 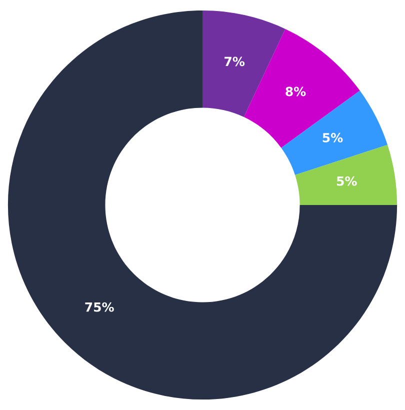 What do you see at coordinates (234, 61) in the screenshot?
I see `data-label: 7%` at bounding box center [234, 61].